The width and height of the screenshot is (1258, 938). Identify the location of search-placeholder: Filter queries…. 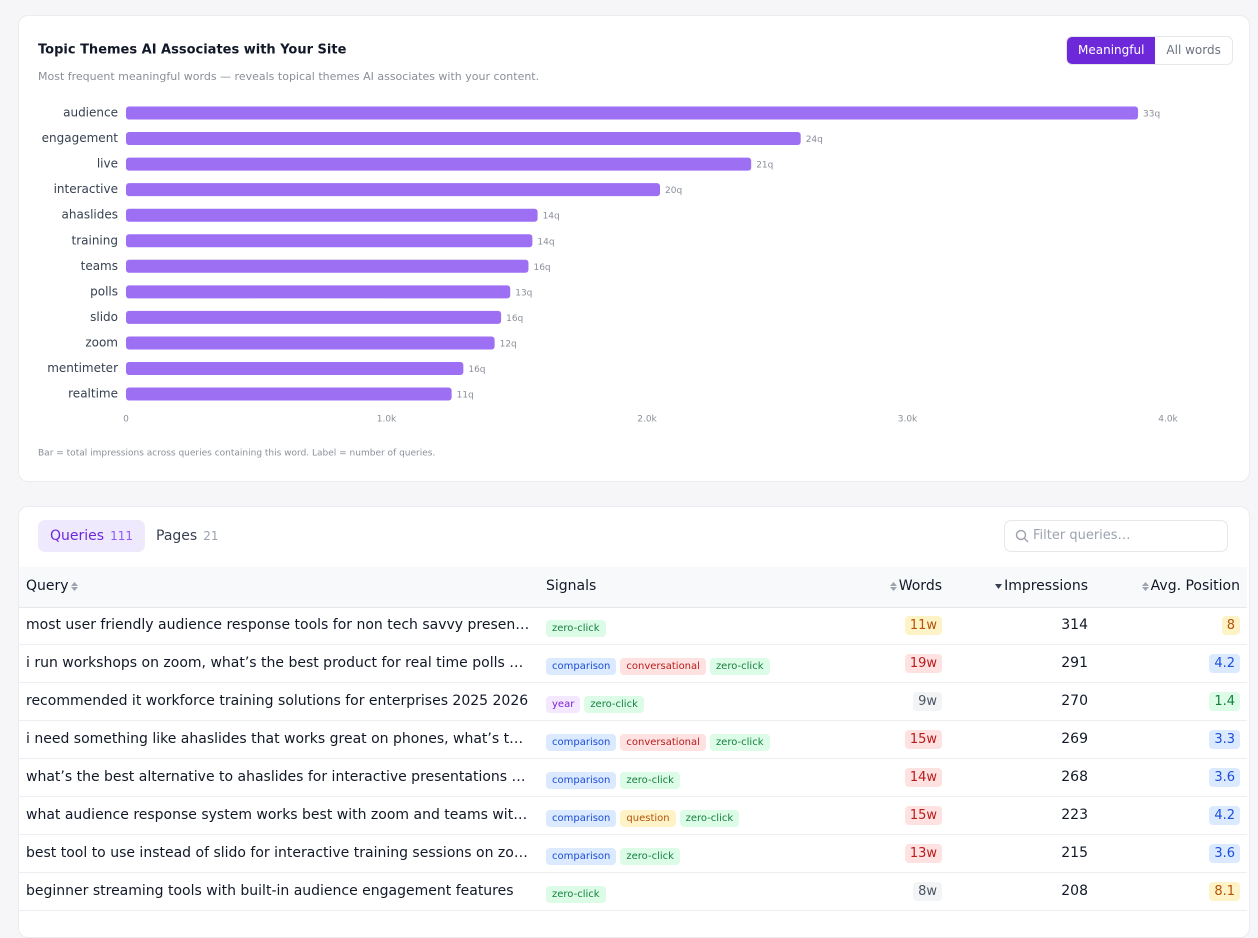
(1082, 535).